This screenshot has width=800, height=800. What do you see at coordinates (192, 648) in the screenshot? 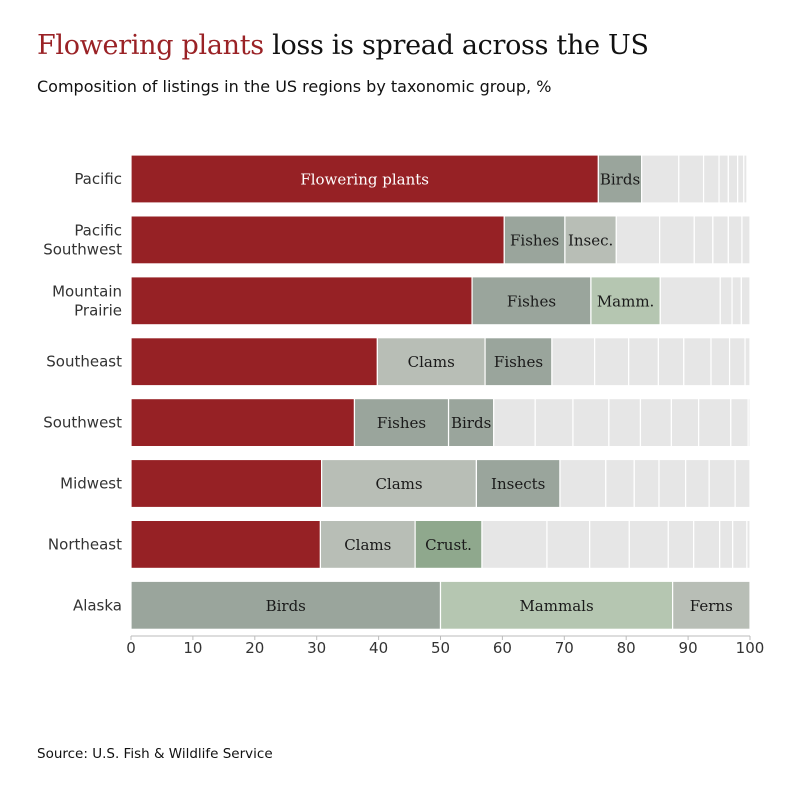
I see `x-tick-label: 10` at bounding box center [192, 648].